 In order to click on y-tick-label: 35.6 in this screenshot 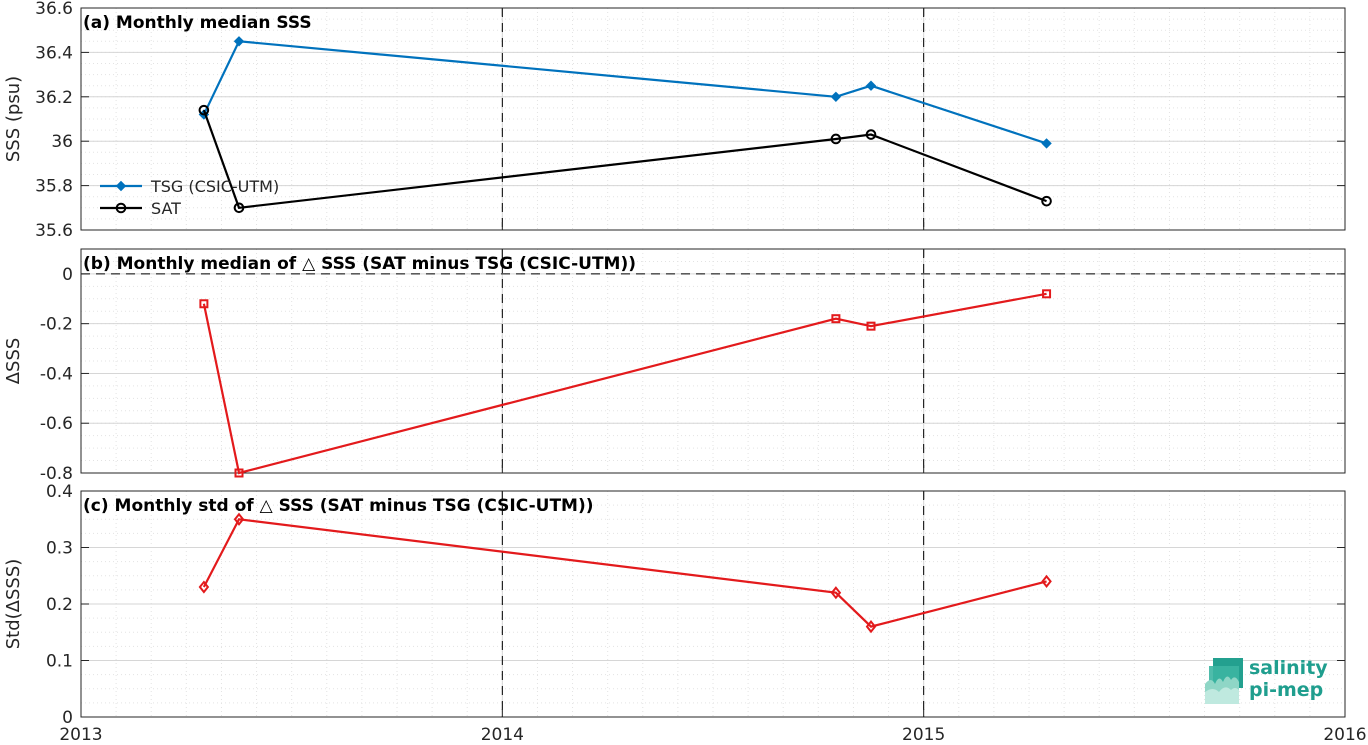, I will do `click(54, 231)`.